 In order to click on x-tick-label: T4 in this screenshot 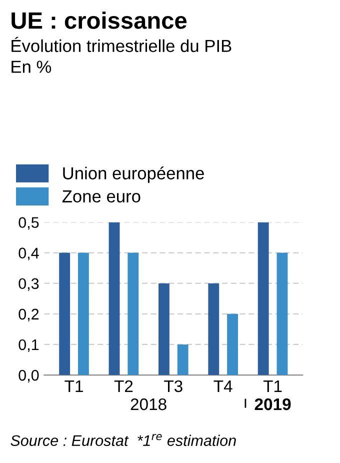, I will do `click(223, 386)`.